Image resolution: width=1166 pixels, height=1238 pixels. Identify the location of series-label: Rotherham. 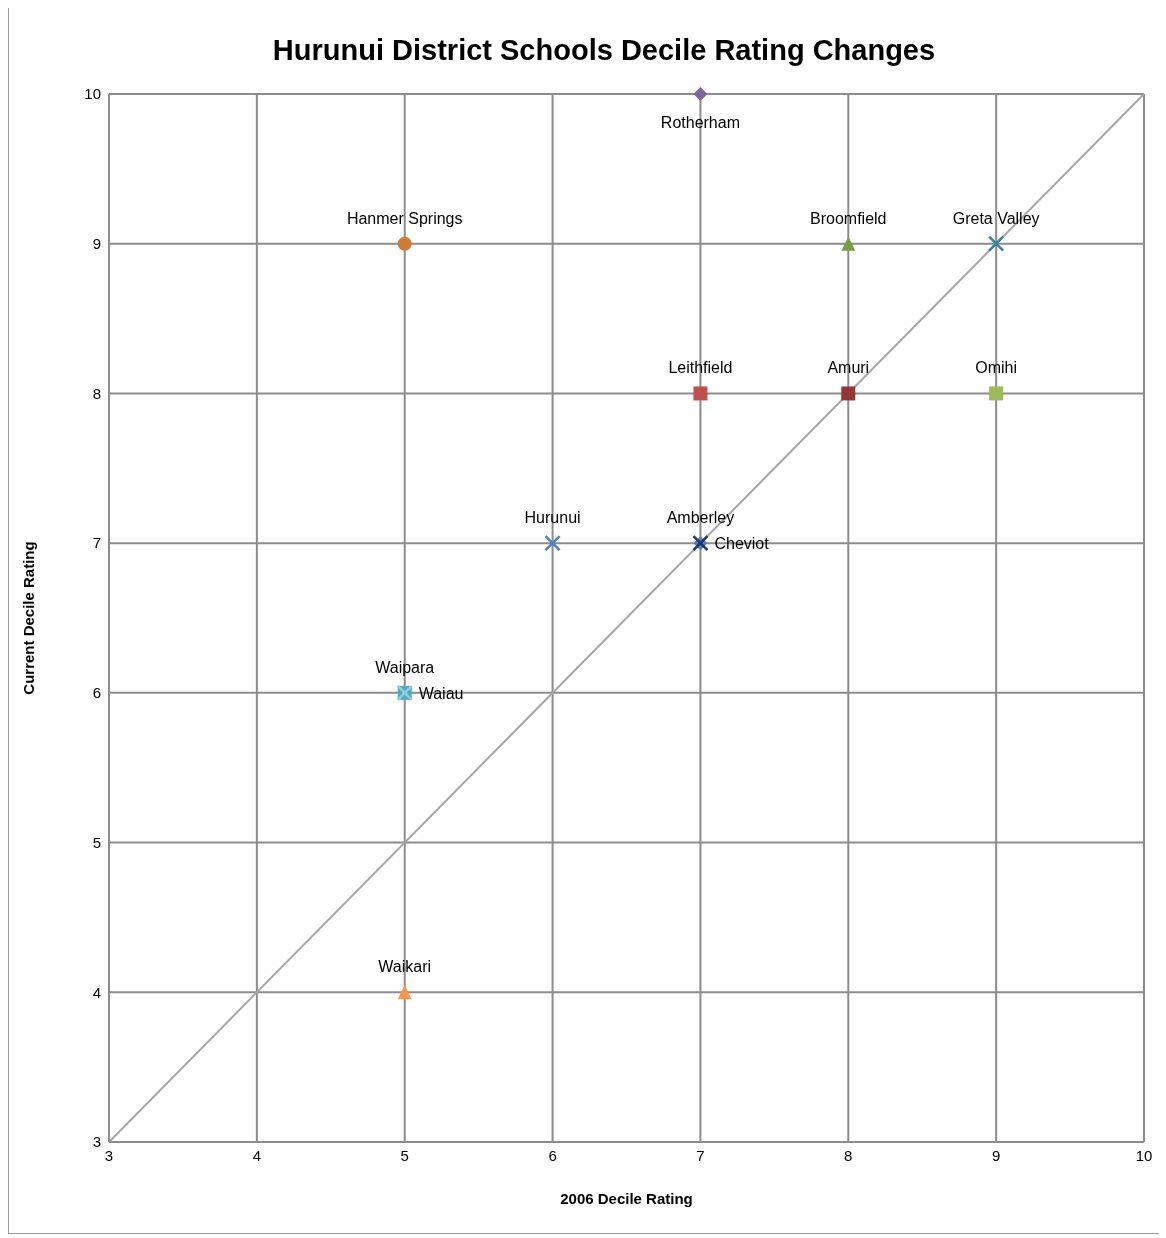
(700, 122).